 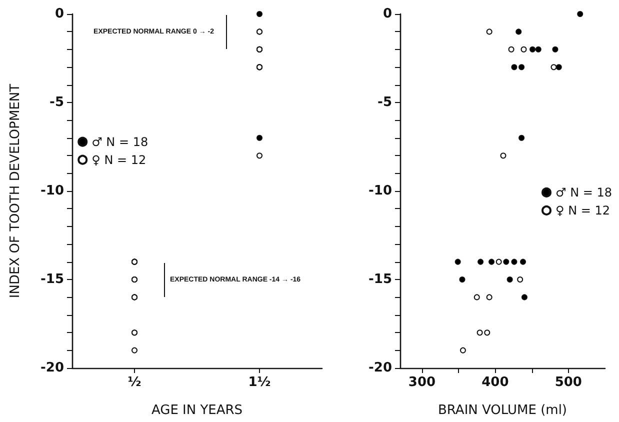 I want to click on x-tick-label: 500, so click(x=568, y=382).